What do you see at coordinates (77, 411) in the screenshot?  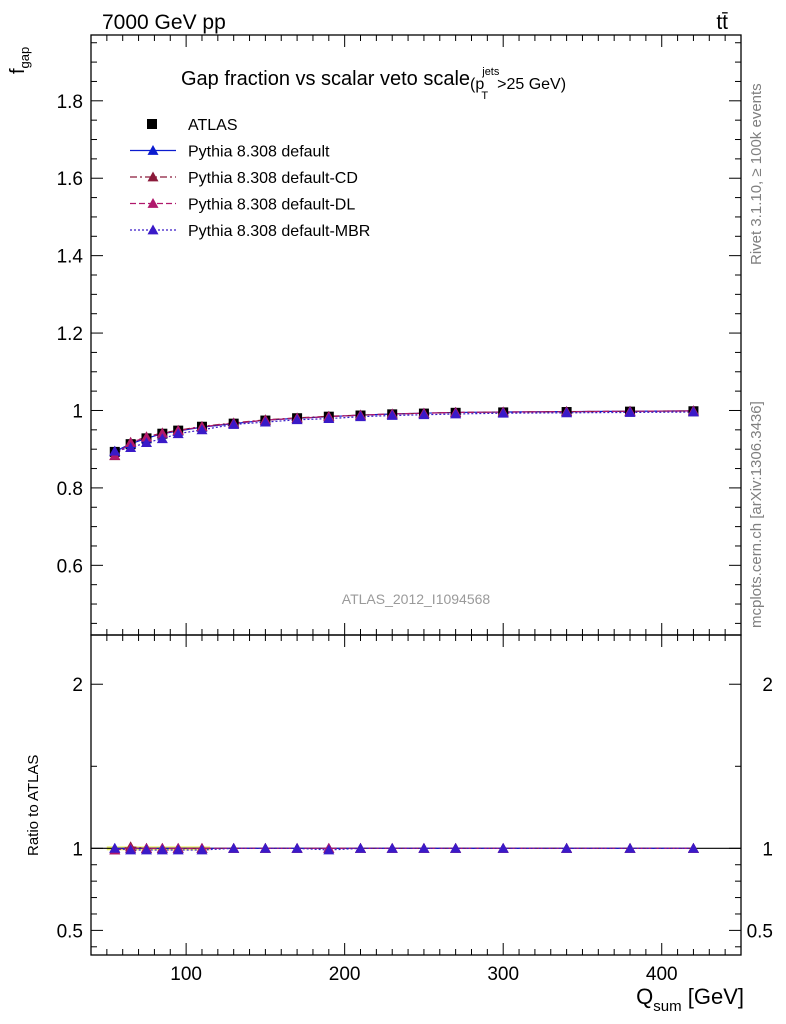 I see `y-tick-label: 1` at bounding box center [77, 411].